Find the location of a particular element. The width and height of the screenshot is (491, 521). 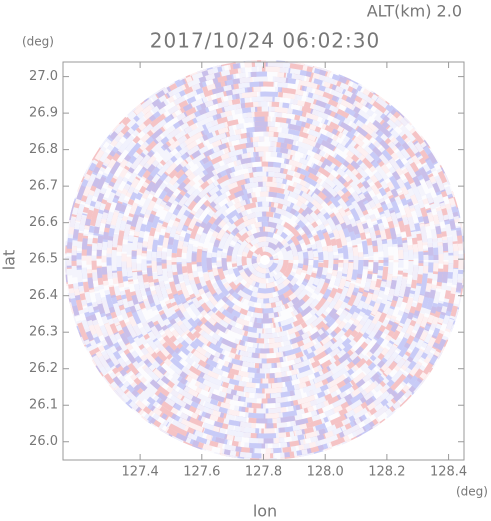

y-tick-label: 26.8 is located at coordinates (43, 149).